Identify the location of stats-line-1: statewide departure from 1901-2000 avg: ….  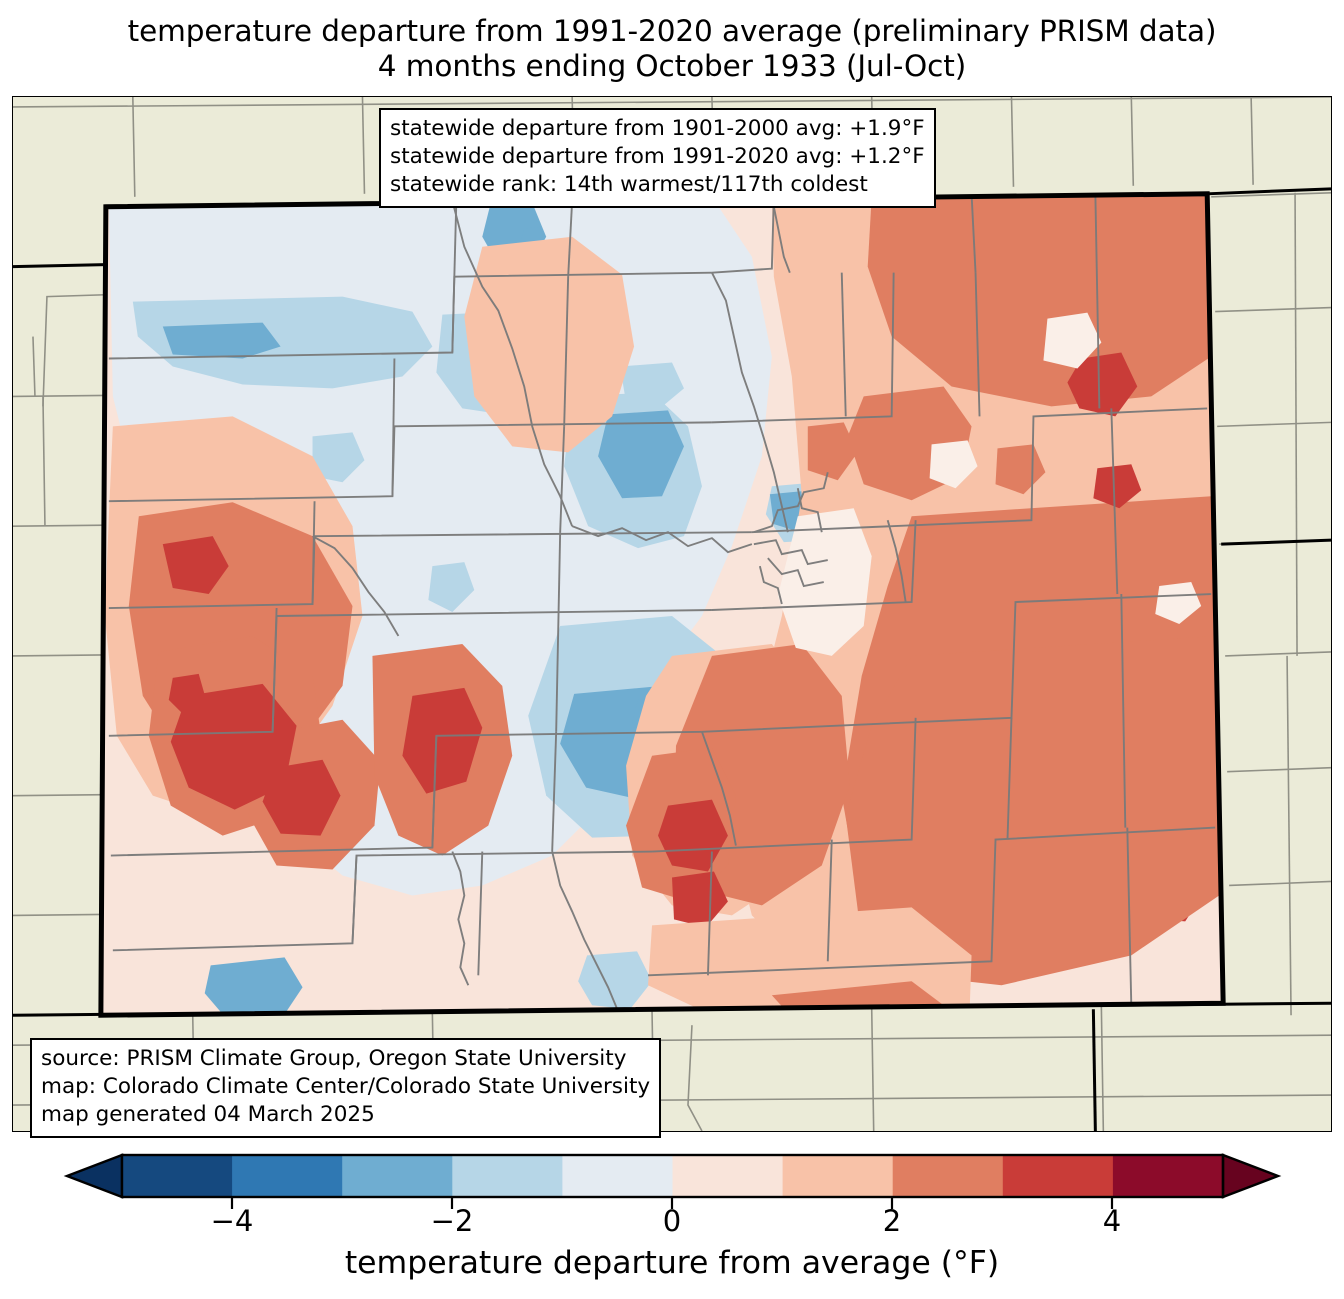
(657, 128).